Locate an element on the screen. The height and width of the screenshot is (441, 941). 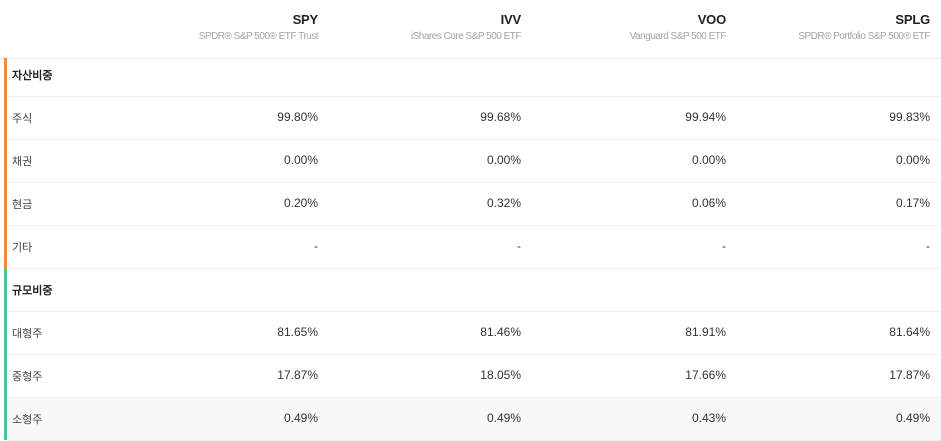
row-label: 채권 is located at coordinates (22, 162).